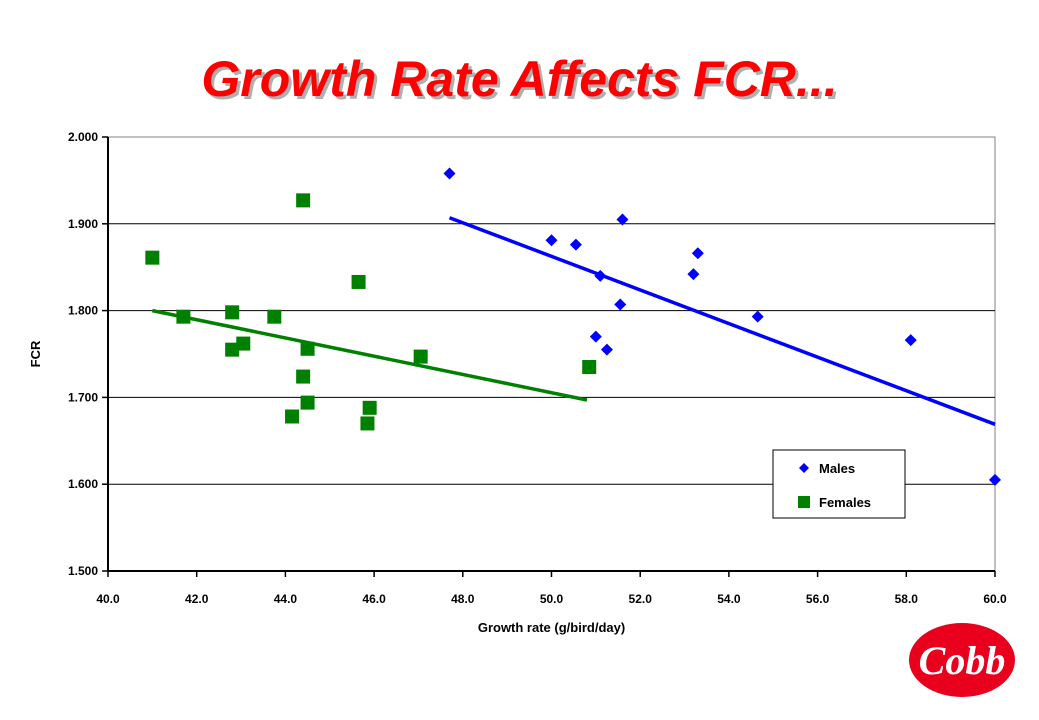 Image resolution: width=1039 pixels, height=720 pixels. I want to click on x-tick-label: 52.0, so click(641, 599).